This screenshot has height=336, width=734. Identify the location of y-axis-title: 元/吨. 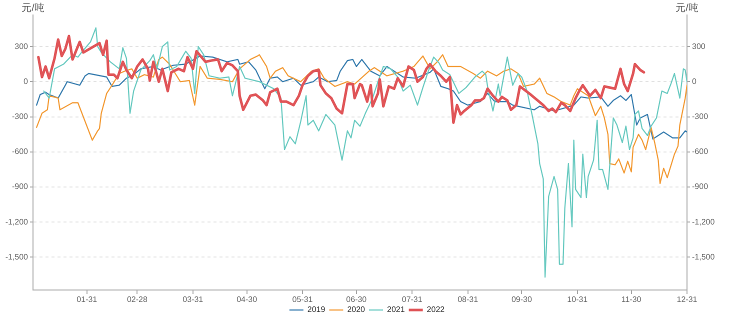
(33, 8).